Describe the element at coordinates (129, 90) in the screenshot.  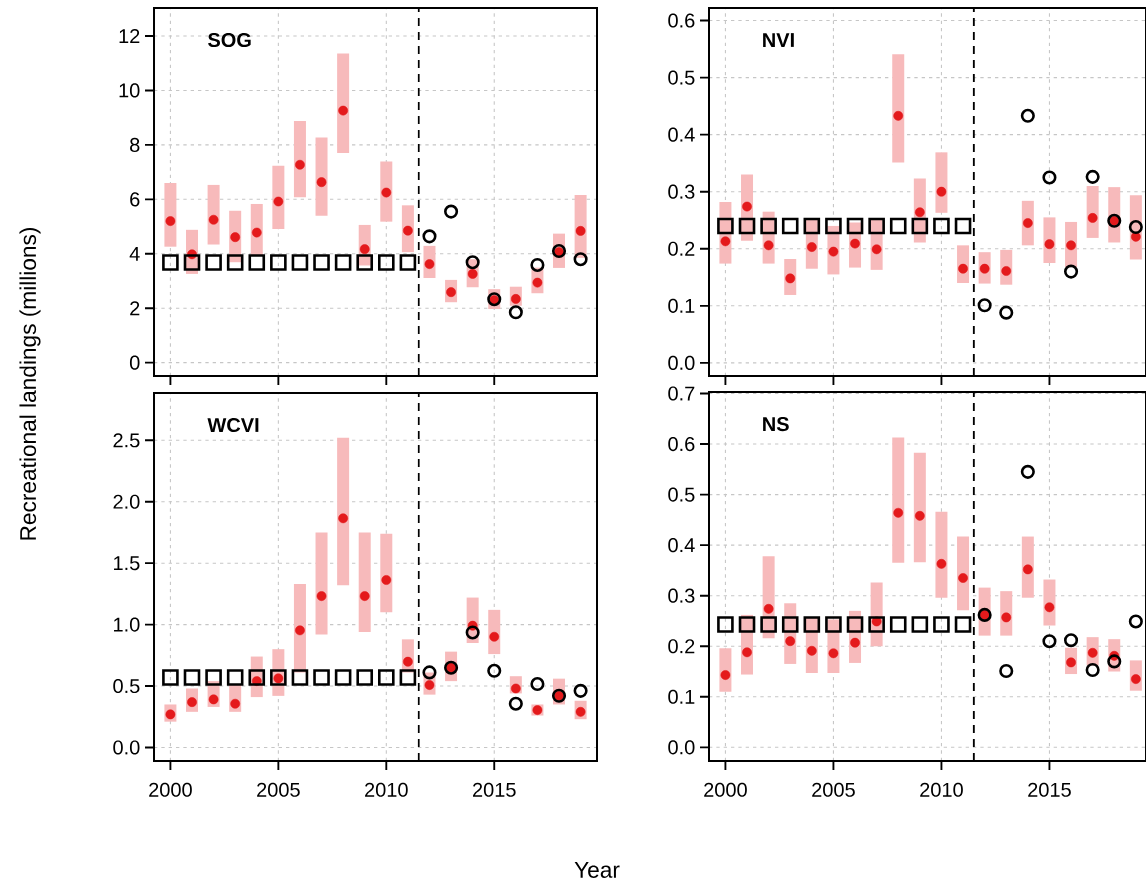
I see `y-tick-label: 10` at that location.